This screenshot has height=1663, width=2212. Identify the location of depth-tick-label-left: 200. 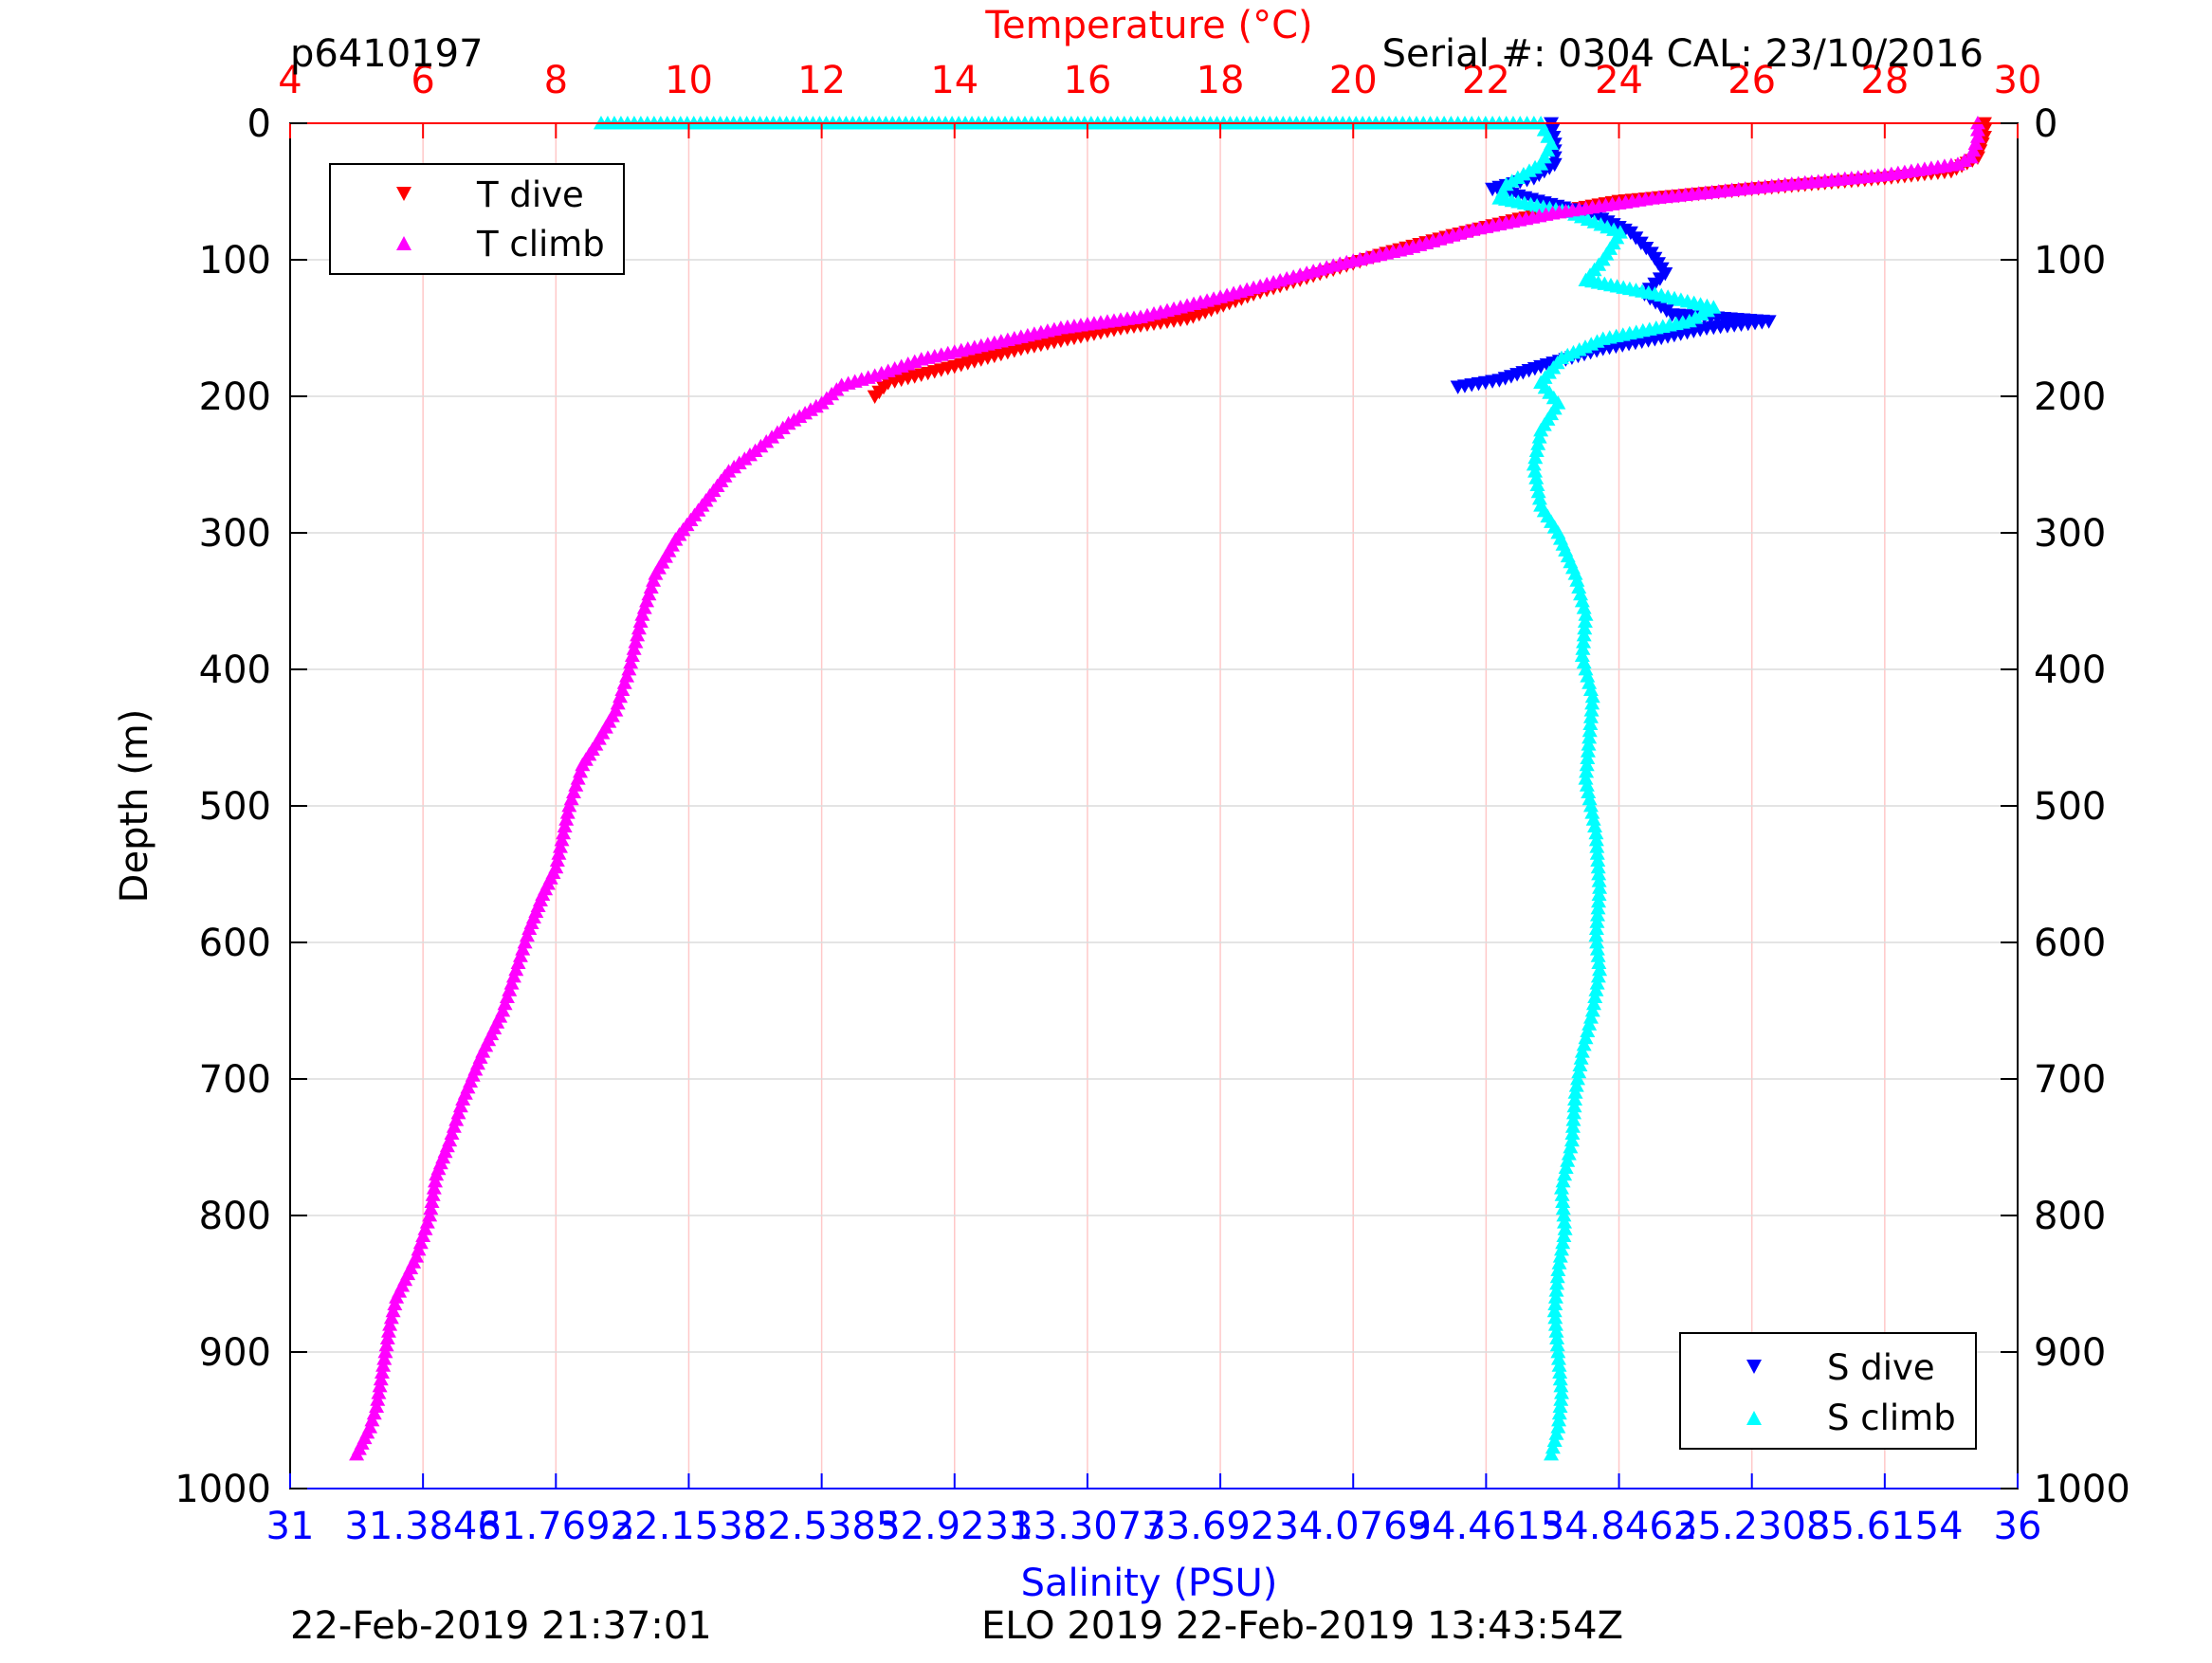
(235, 397).